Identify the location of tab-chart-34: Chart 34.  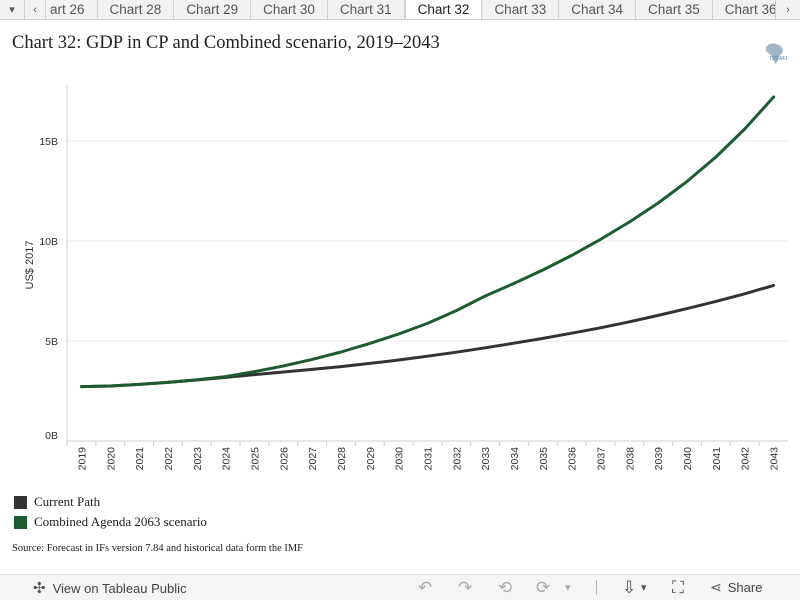
(597, 9).